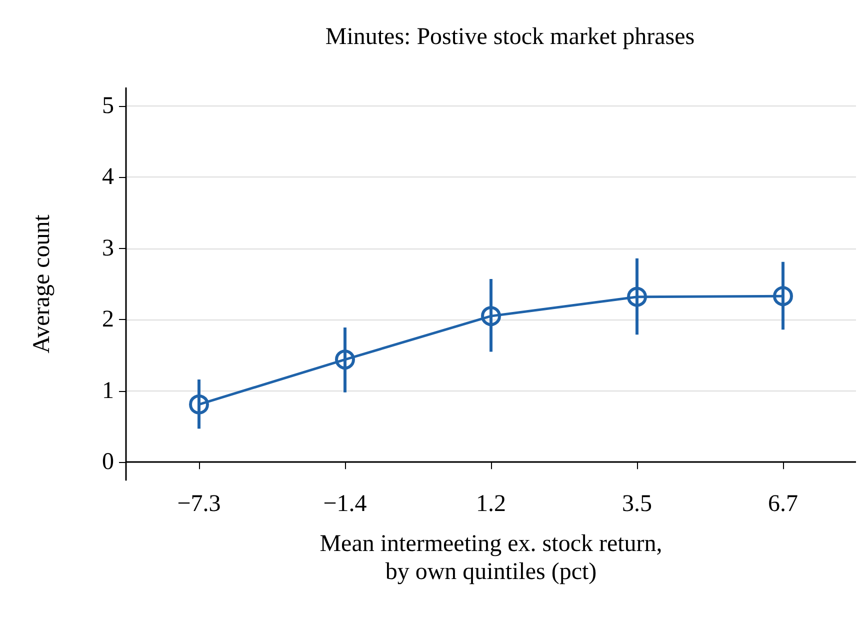 The height and width of the screenshot is (622, 864). What do you see at coordinates (491, 558) in the screenshot?
I see `x-axis-title: Mean intermeeting ex. stock return, by own quintiles (pct)` at bounding box center [491, 558].